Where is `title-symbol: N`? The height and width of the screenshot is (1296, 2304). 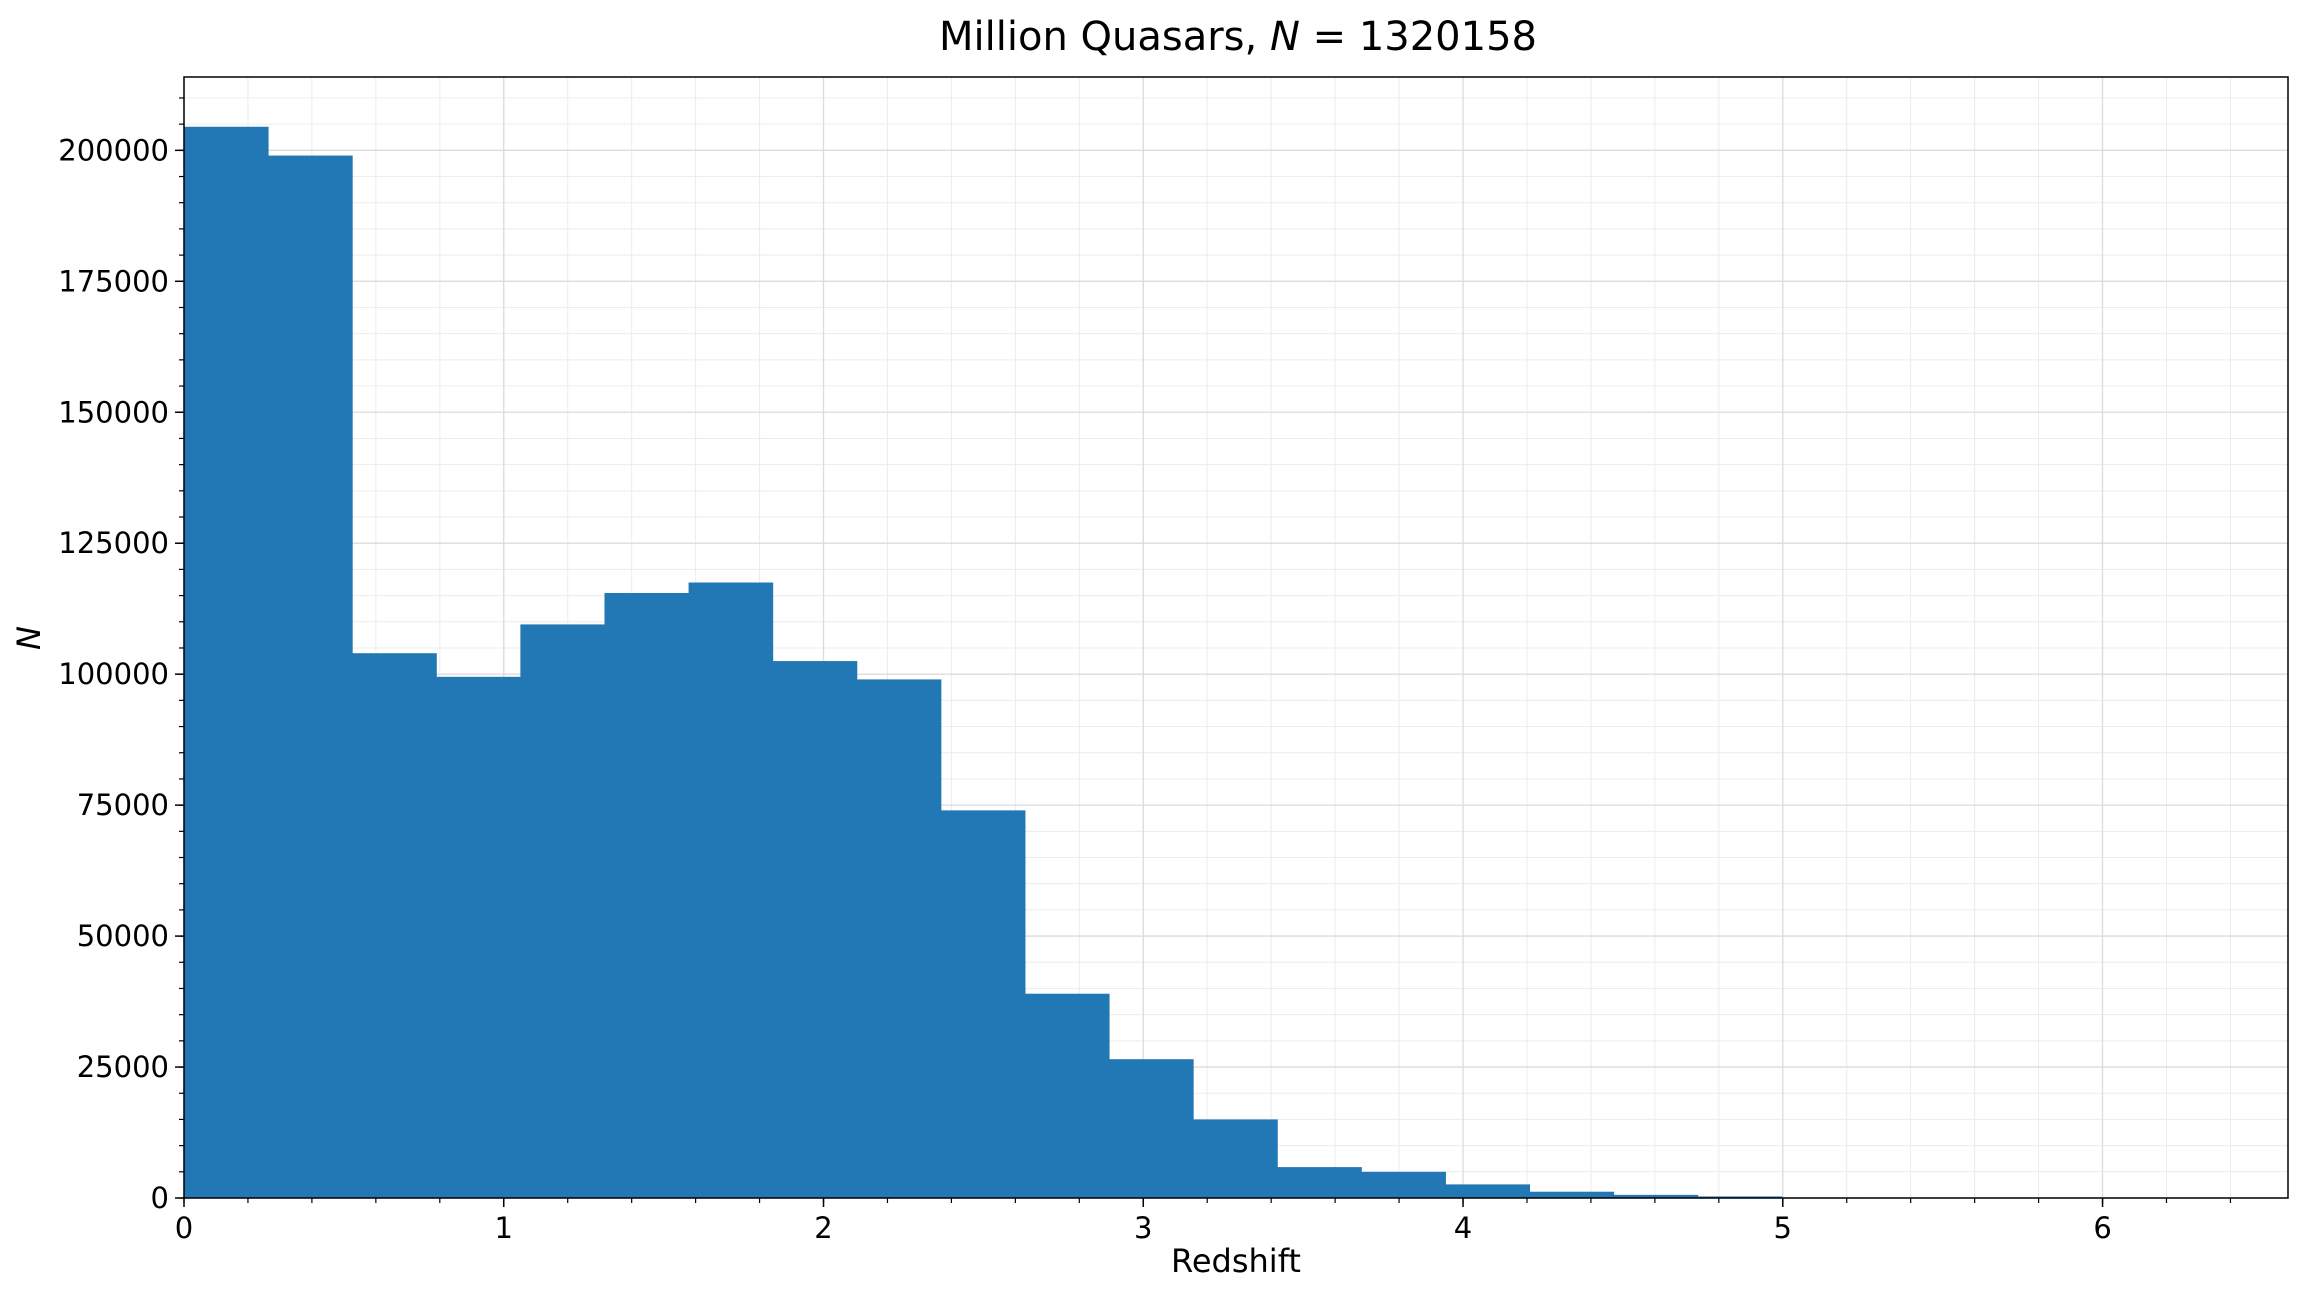
title-symbol: N is located at coordinates (1285, 37).